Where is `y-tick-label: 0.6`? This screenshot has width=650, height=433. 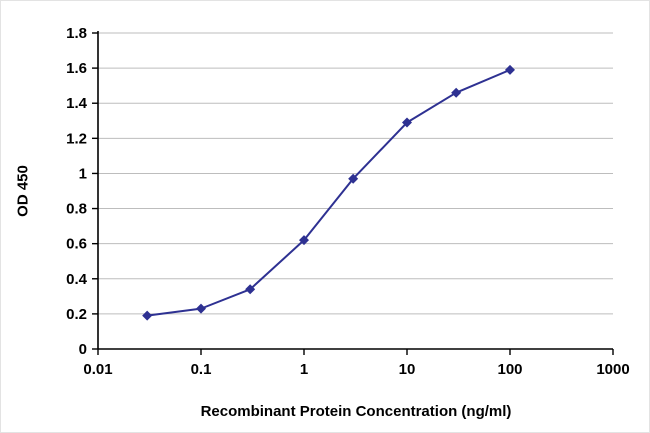 y-tick-label: 0.6 is located at coordinates (76, 244).